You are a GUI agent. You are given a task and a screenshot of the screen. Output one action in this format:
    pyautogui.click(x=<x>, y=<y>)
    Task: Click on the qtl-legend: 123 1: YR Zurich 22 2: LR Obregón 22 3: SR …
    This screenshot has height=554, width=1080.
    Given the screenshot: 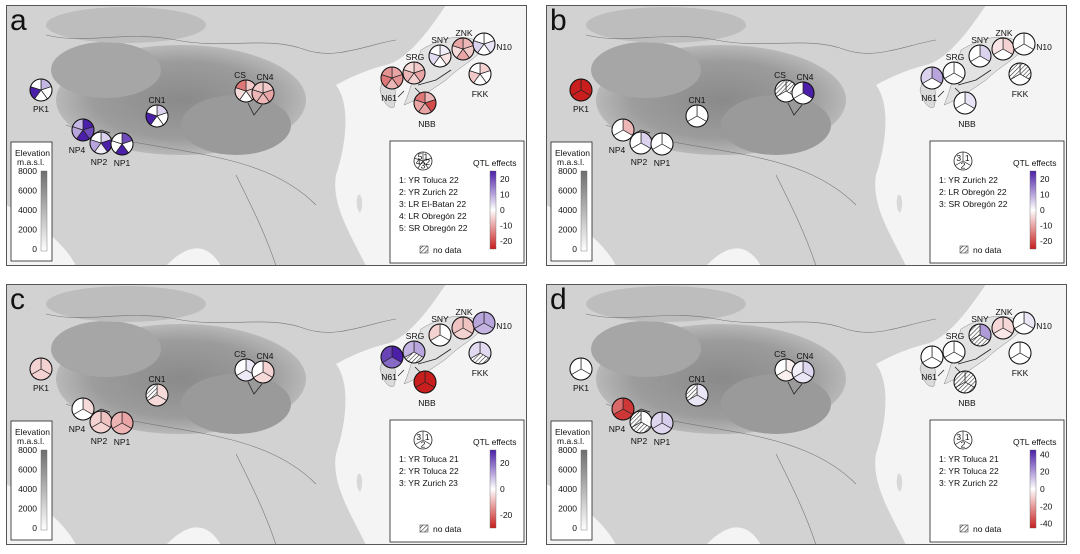 What is the action you would take?
    pyautogui.click(x=997, y=202)
    